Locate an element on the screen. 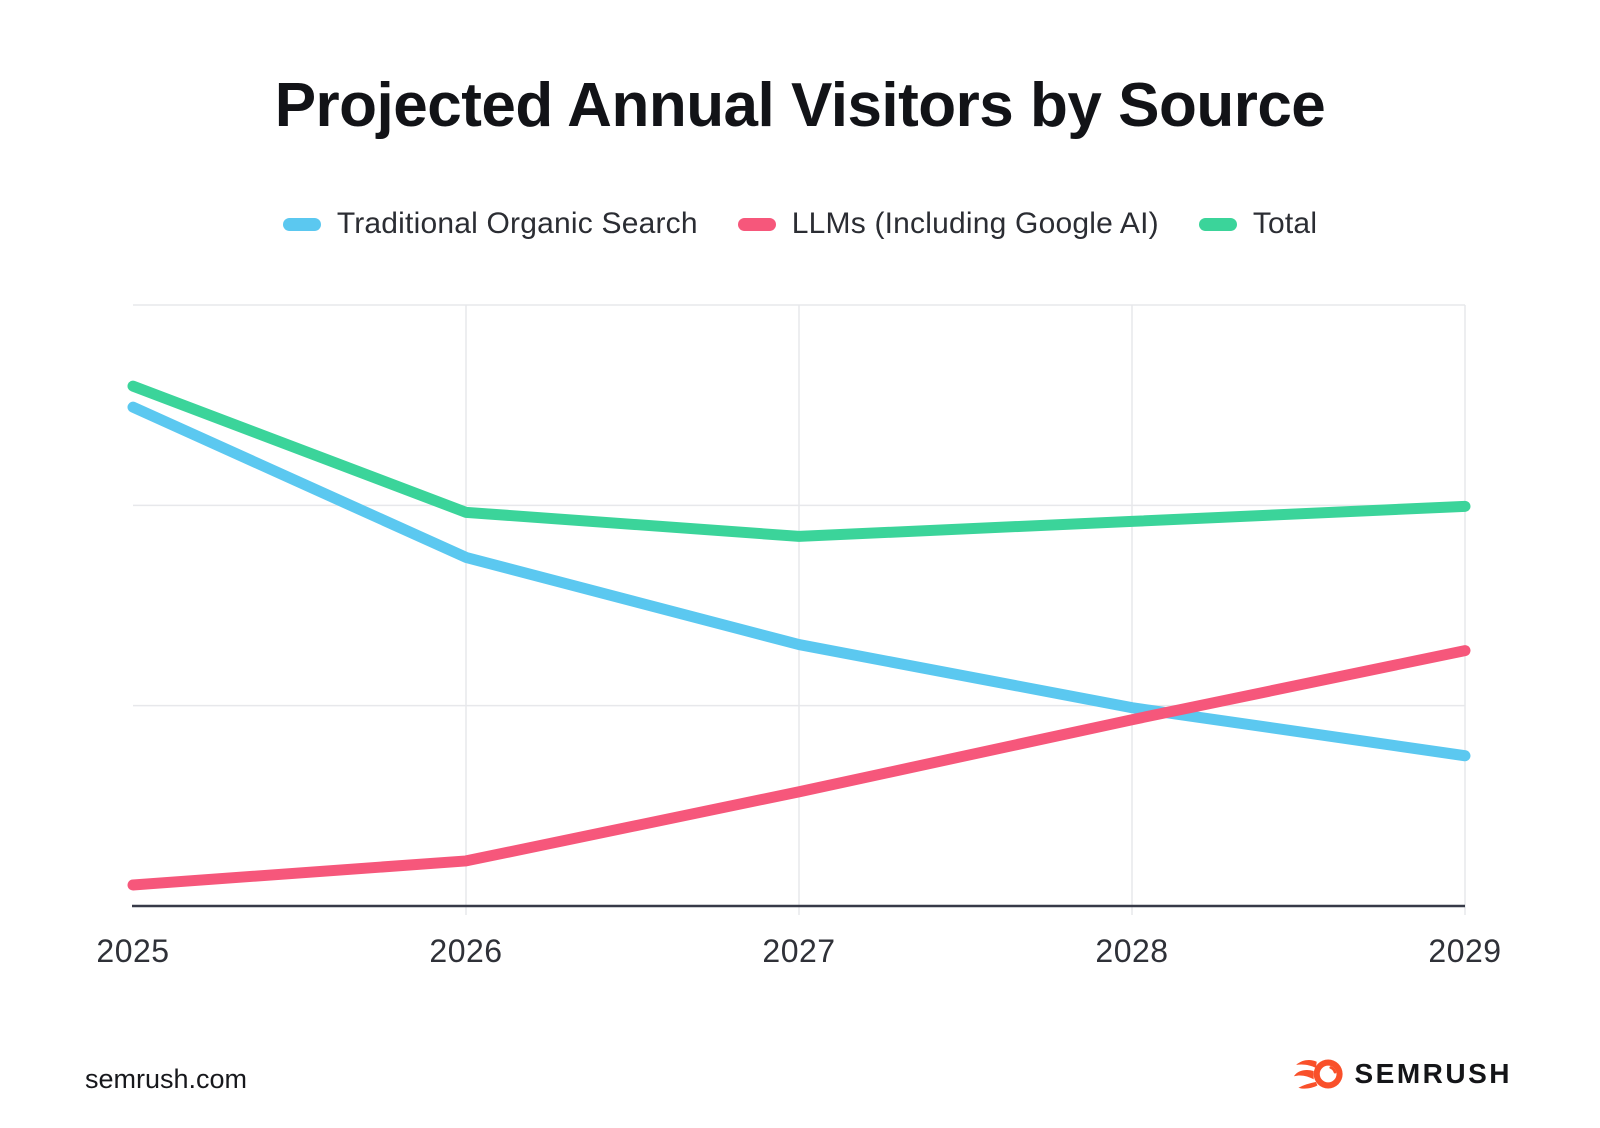 Image resolution: width=1600 pixels, height=1128 pixels. footer: semrush.com SEMRUSH is located at coordinates (800, 1075).